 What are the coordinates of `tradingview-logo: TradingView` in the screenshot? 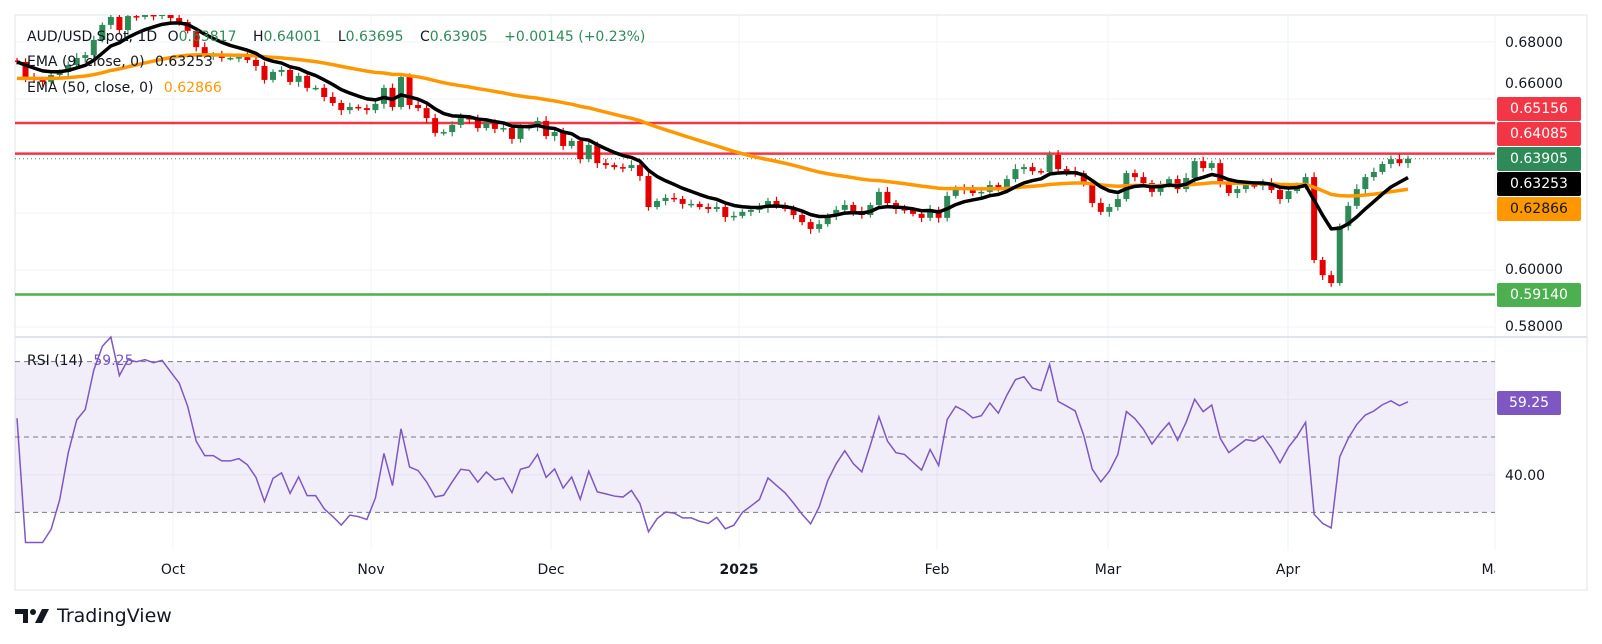 It's located at (93, 616).